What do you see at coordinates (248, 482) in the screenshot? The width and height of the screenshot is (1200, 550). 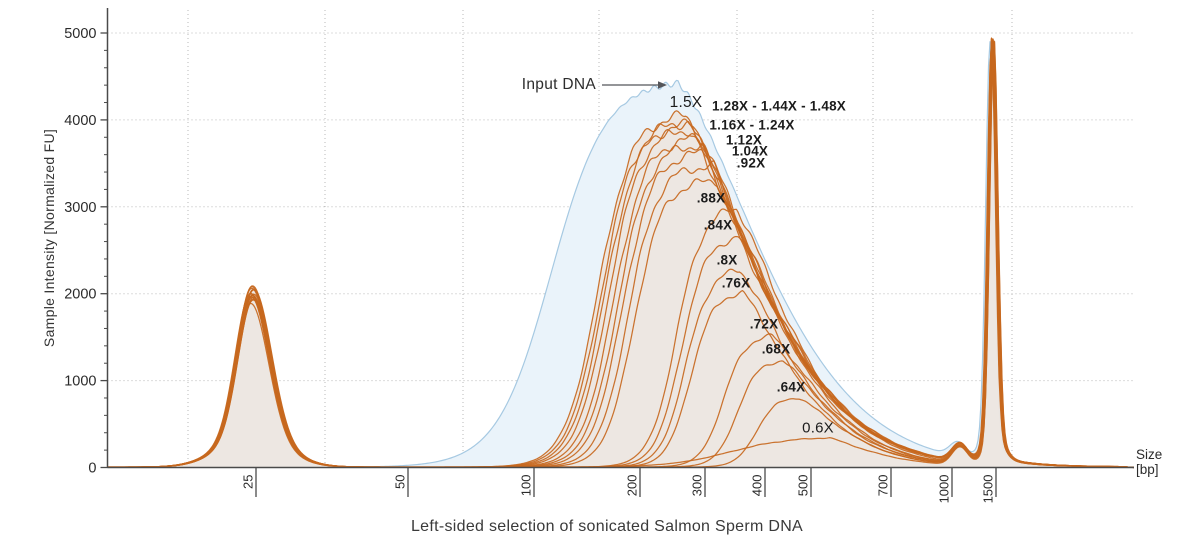 I see `x-tick-label: 25` at bounding box center [248, 482].